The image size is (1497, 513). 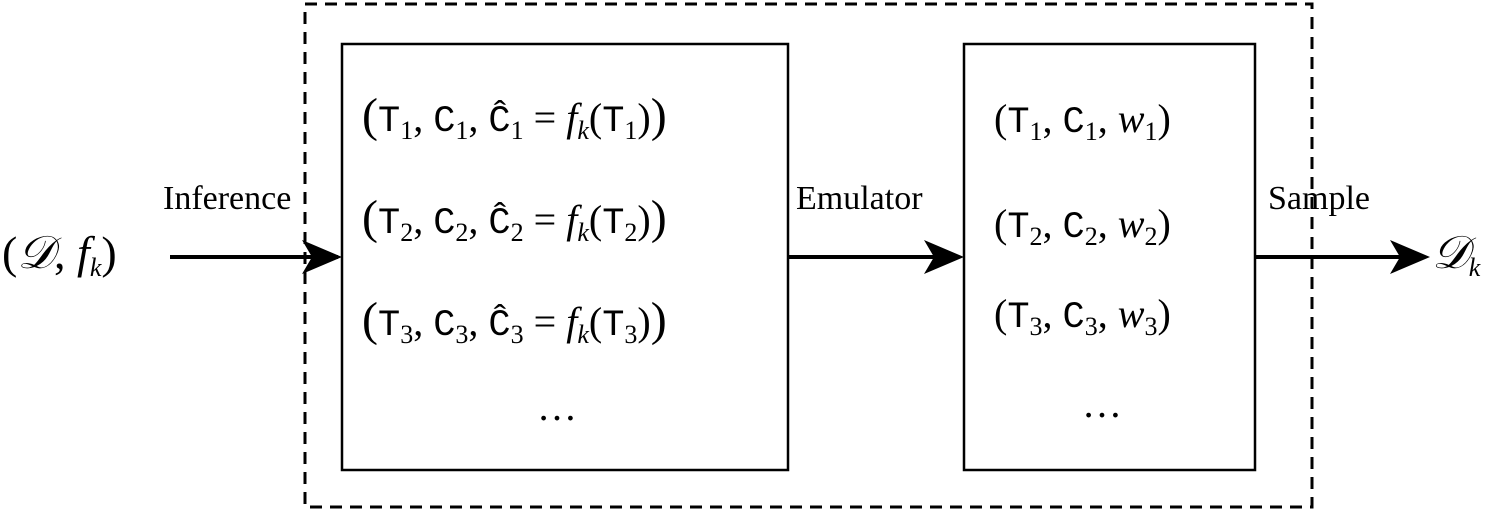 What do you see at coordinates (1319, 198) in the screenshot?
I see `sample-edge-label: Sample` at bounding box center [1319, 198].